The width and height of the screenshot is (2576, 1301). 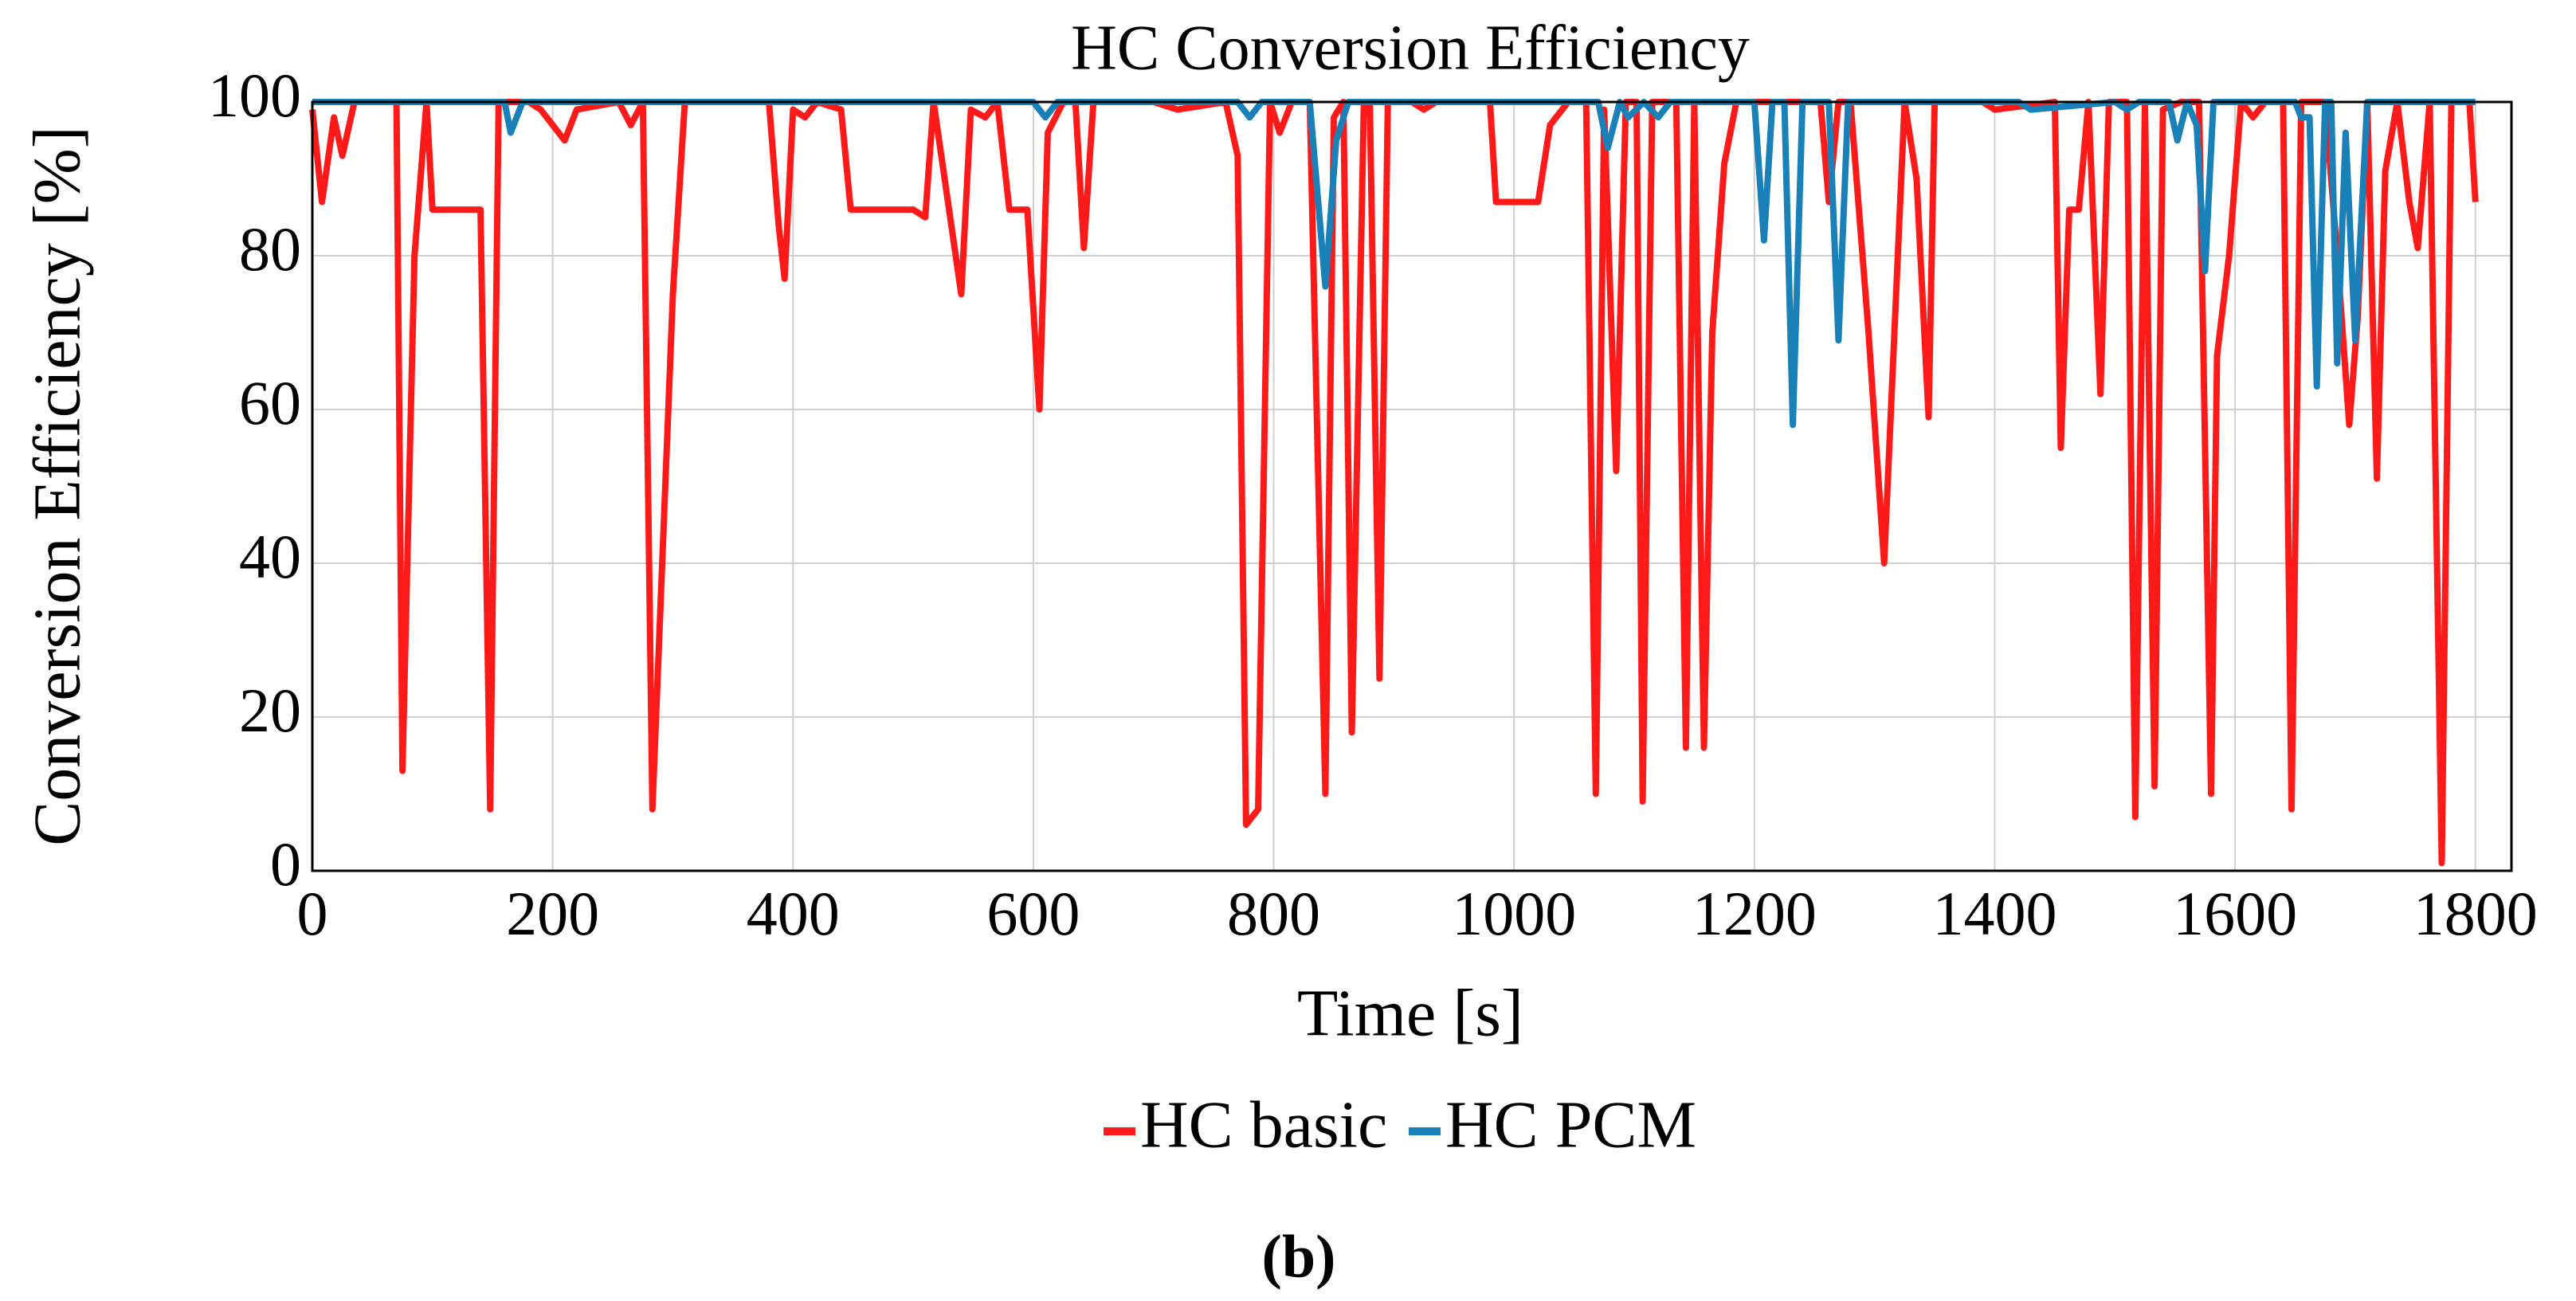 I want to click on y-tick-label: 40, so click(x=270, y=556).